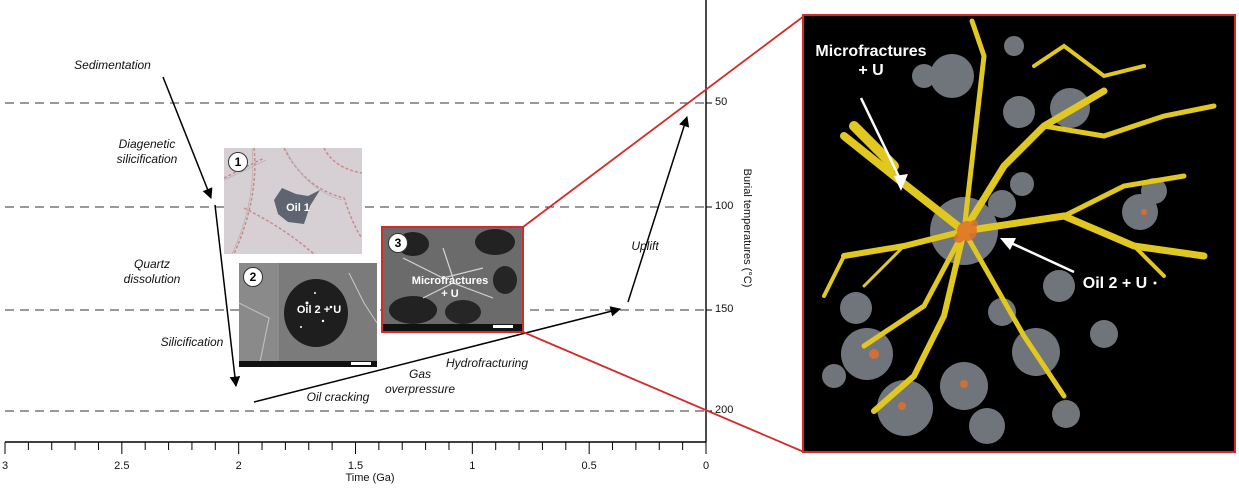 The width and height of the screenshot is (1239, 489). I want to click on inset3-number: 3, so click(398, 243).